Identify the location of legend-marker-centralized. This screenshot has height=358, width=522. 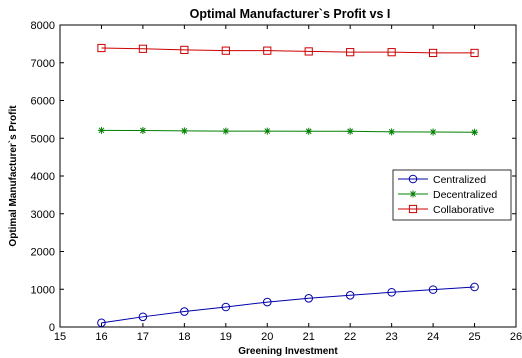
(413, 179).